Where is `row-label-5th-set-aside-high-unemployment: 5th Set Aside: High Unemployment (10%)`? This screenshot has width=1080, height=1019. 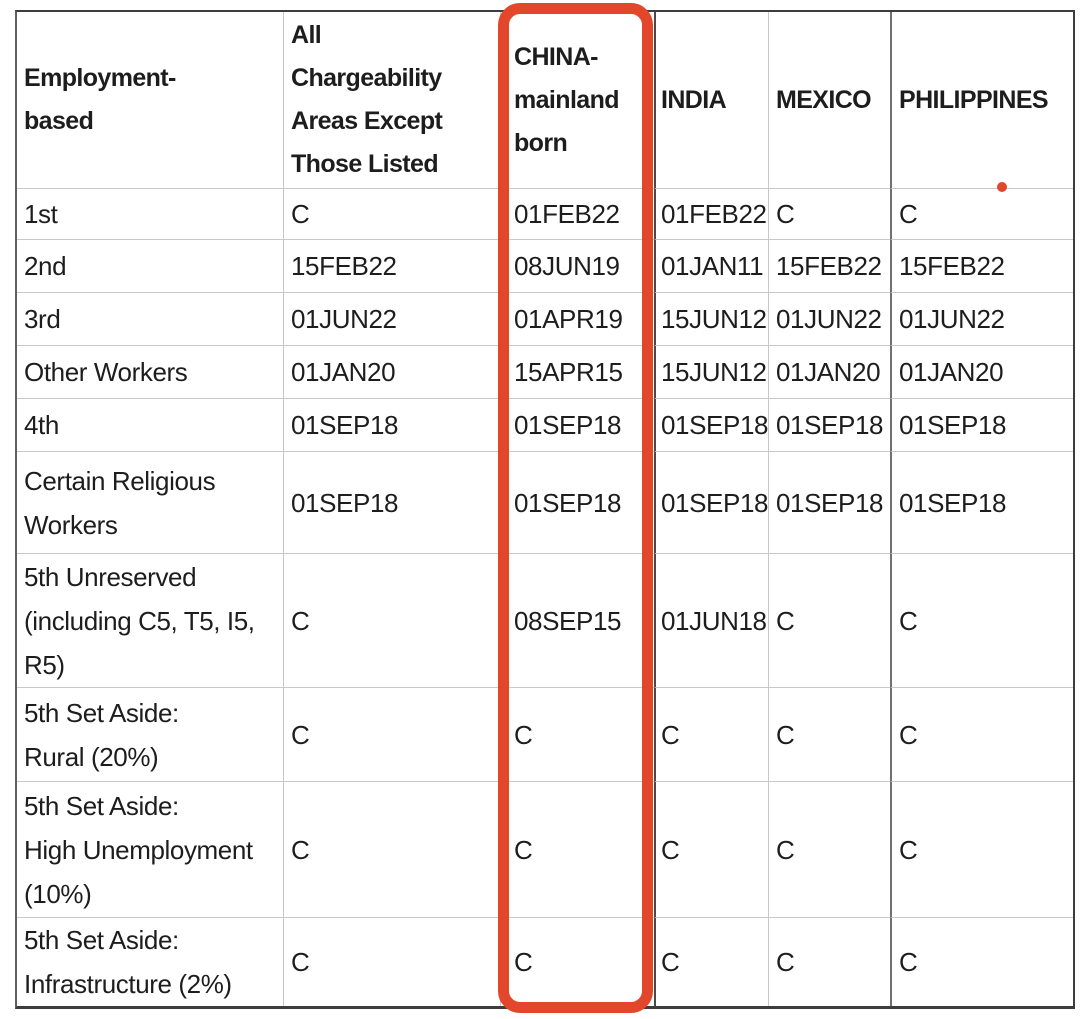 row-label-5th-set-aside-high-unemployment: 5th Set Aside: High Unemployment (10%) is located at coordinates (150, 849).